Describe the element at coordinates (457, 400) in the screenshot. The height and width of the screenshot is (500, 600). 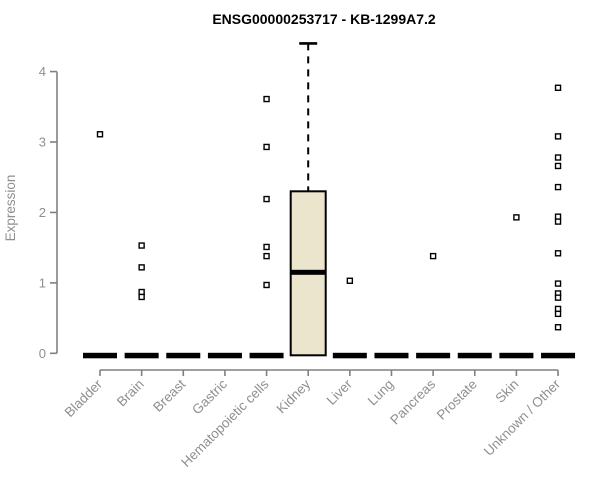
I see `x-tick-label-prostate: Prostate` at that location.